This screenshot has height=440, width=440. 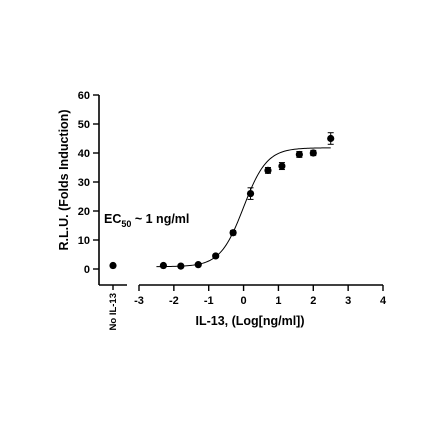 What do you see at coordinates (84, 96) in the screenshot?
I see `y-tick-label: 60` at bounding box center [84, 96].